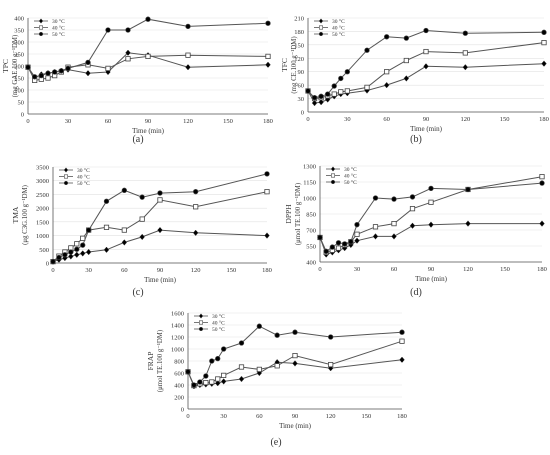 The image size is (550, 455). Describe the element at coordinates (27, 121) in the screenshot. I see `panel-a-xtick-label: 0` at that location.